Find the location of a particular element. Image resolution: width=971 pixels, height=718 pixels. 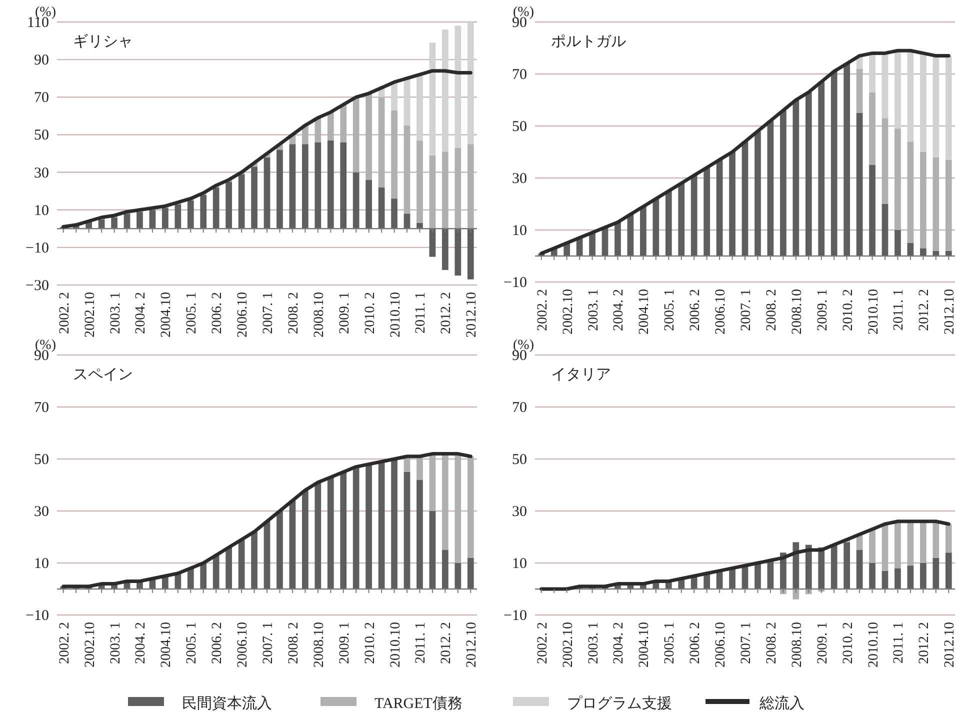

legend-label: TARGET債務 is located at coordinates (418, 703).